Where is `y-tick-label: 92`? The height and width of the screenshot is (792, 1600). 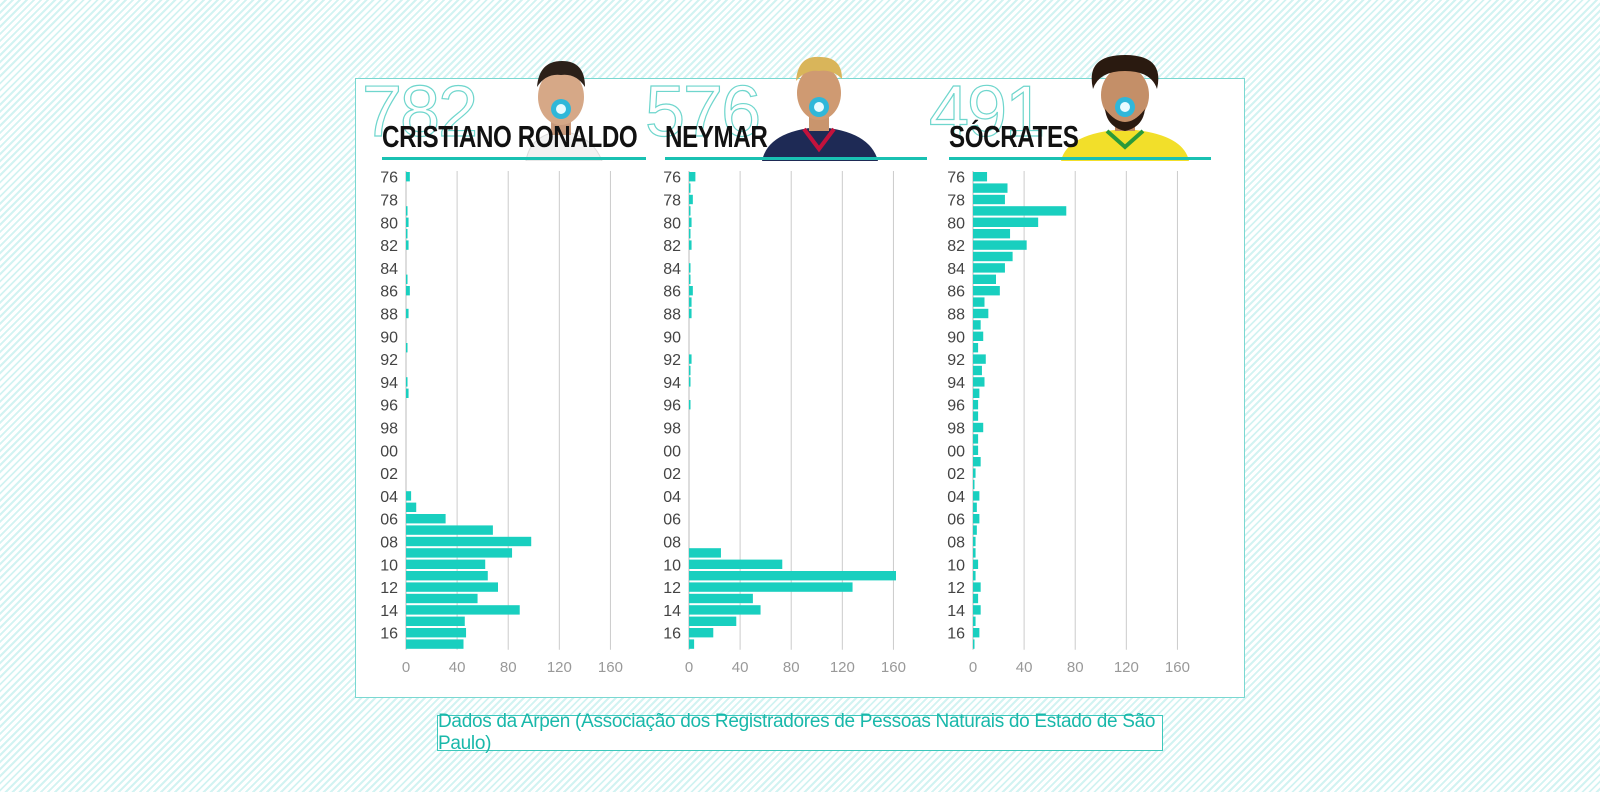
y-tick-label: 92 is located at coordinates (389, 360).